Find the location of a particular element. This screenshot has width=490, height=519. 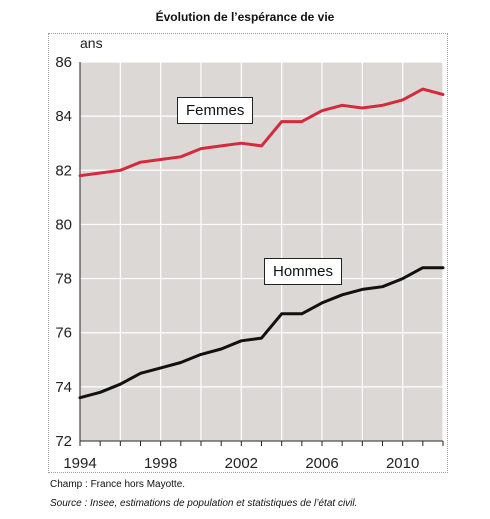

x-tick-label: 1994 is located at coordinates (79, 463).